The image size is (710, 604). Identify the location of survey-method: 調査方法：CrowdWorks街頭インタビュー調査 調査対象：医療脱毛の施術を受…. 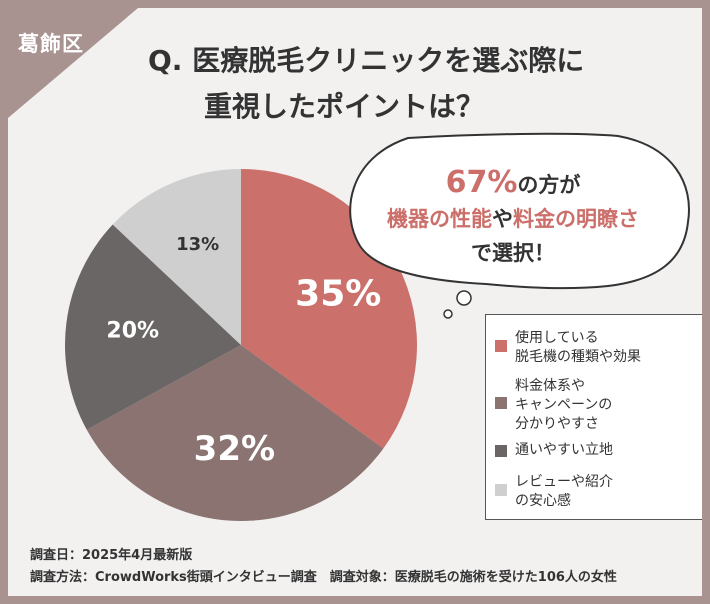
(323, 577).